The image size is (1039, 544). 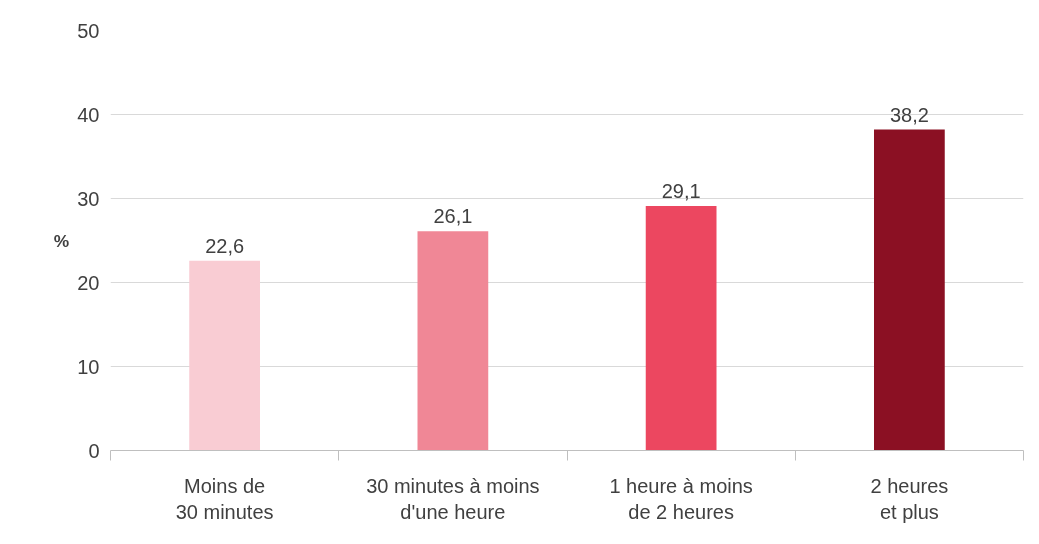 What do you see at coordinates (453, 498) in the screenshot?
I see `x-tick-label: 30 minutes à moins d'une heure` at bounding box center [453, 498].